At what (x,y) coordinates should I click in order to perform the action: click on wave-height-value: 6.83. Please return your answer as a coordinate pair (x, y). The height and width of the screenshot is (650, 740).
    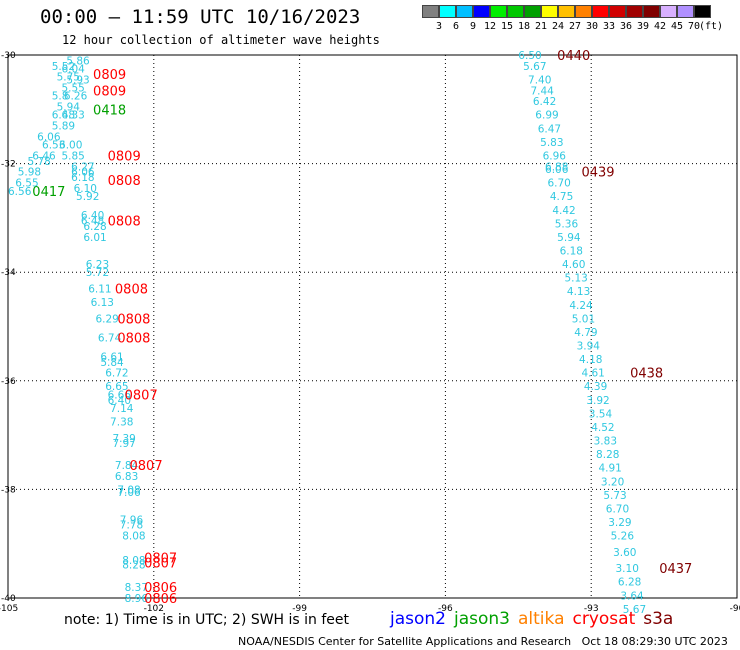
    Looking at the image, I should click on (126, 477).